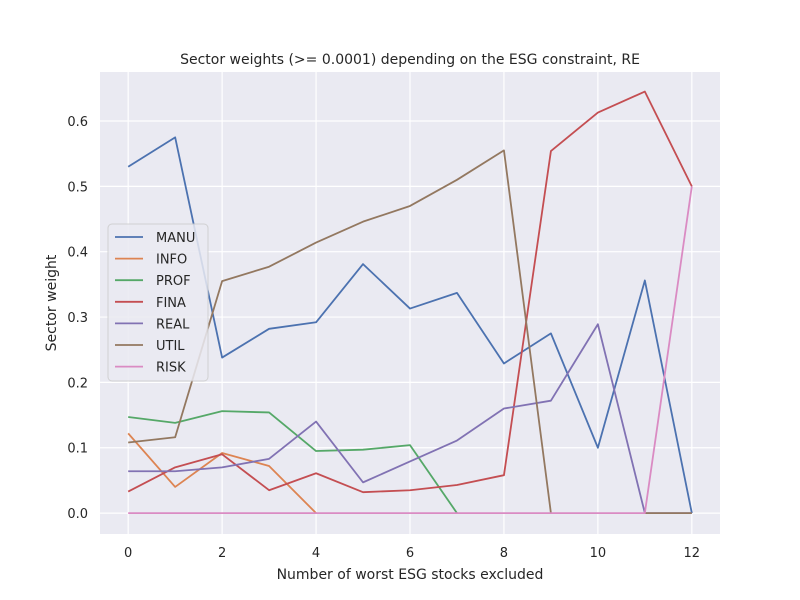 The width and height of the screenshot is (800, 600). I want to click on x-axis-label: Number of worst ESG stocks excluded, so click(410, 575).